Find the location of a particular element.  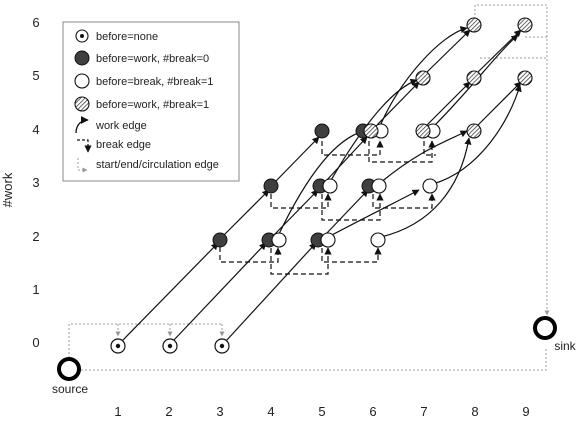

legend-item-none: before=none is located at coordinates (116, 36).